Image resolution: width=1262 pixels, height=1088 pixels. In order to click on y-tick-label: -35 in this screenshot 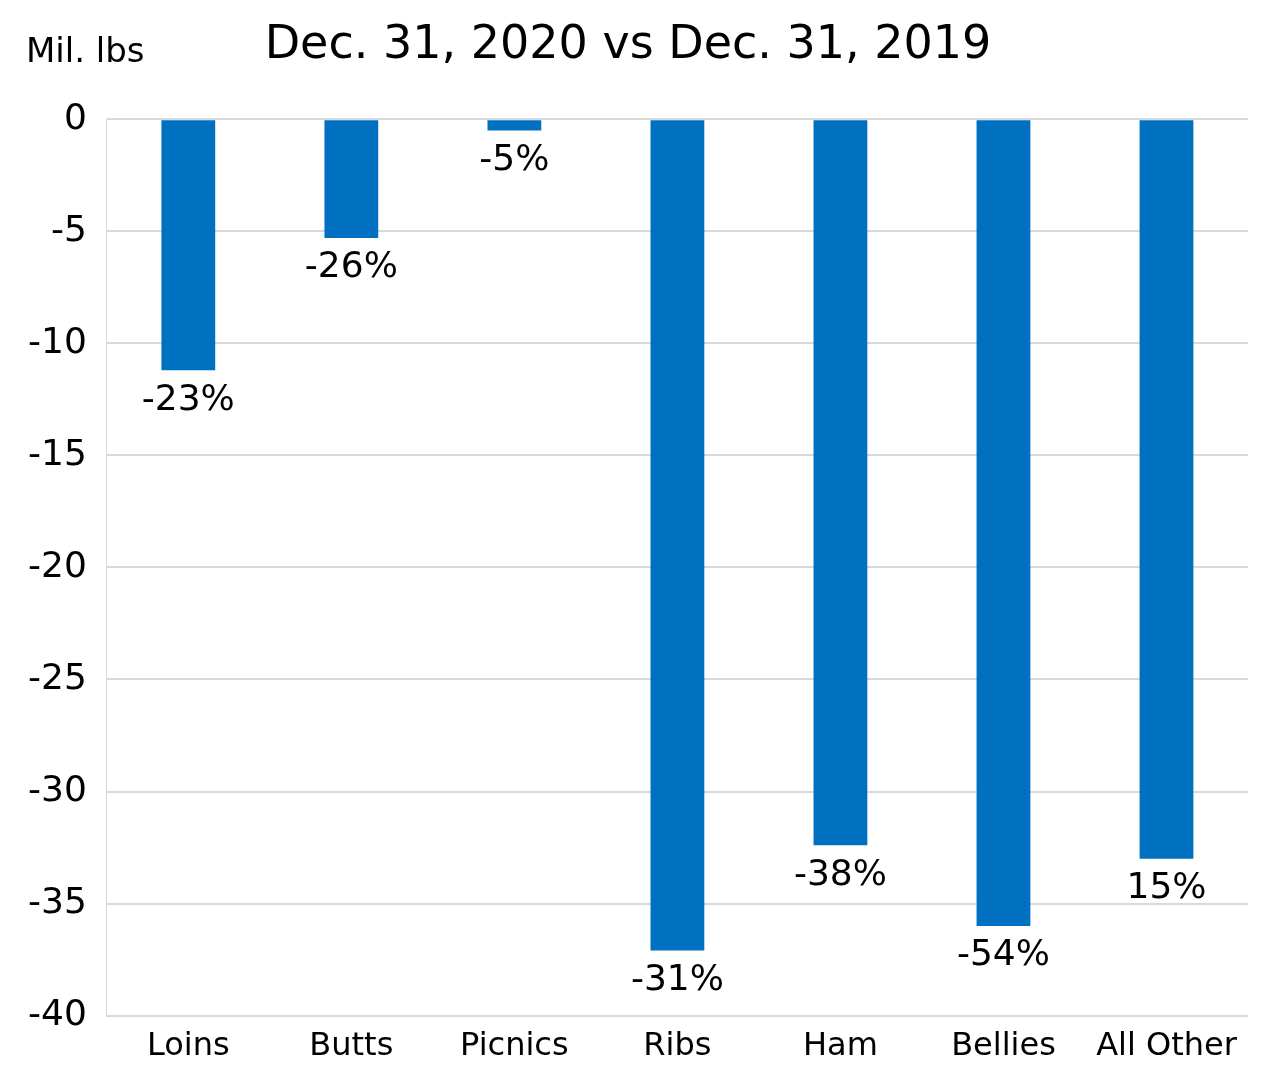, I will do `click(57, 900)`.